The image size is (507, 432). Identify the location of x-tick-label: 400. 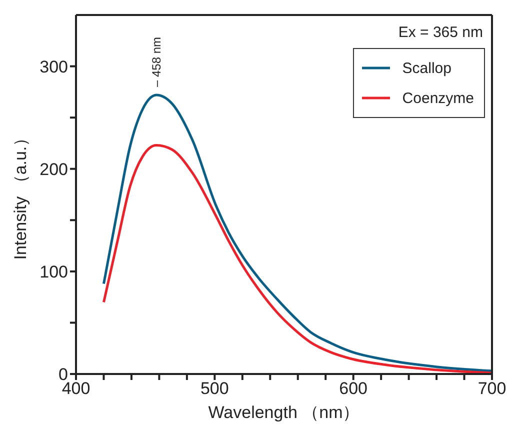
(76, 388).